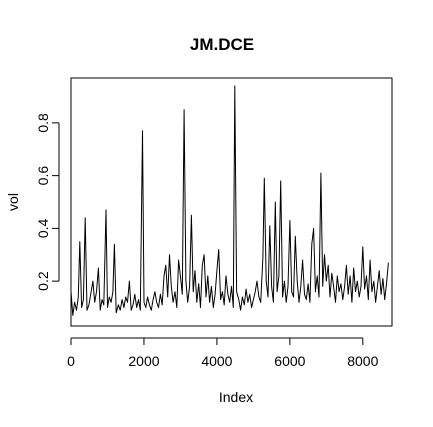 This screenshot has height=427, width=433. Describe the element at coordinates (143, 361) in the screenshot. I see `x-tick-label: 2000` at that location.